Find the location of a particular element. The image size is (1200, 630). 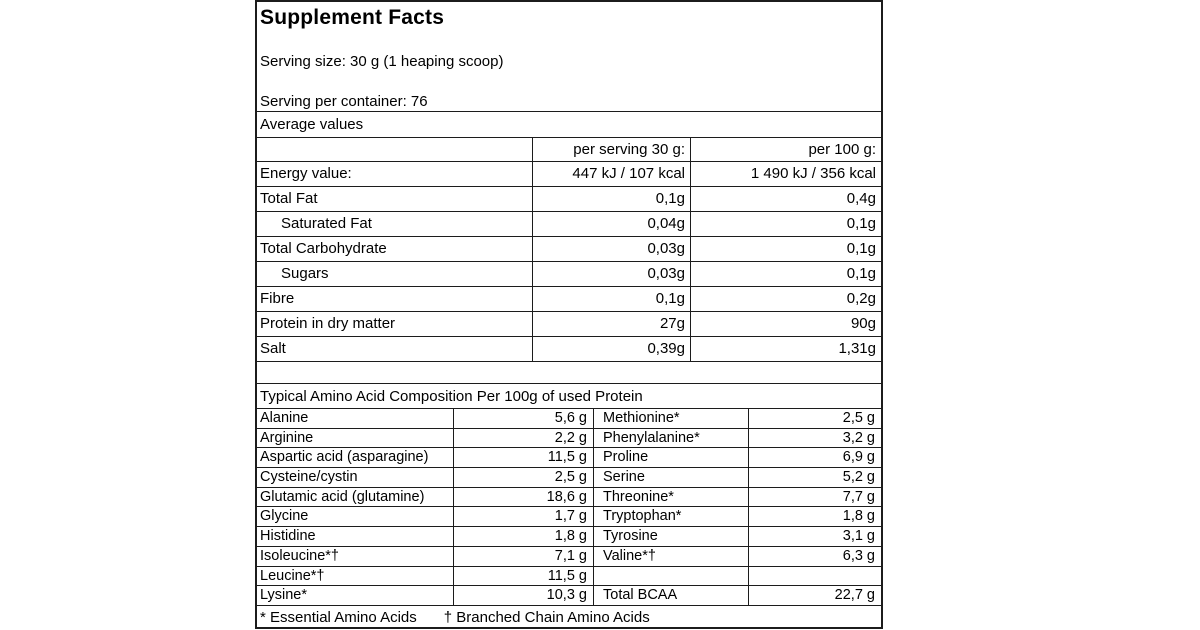

amino-row: Glycine 1,7 g Tryptophan* 1,8 g is located at coordinates (569, 517).